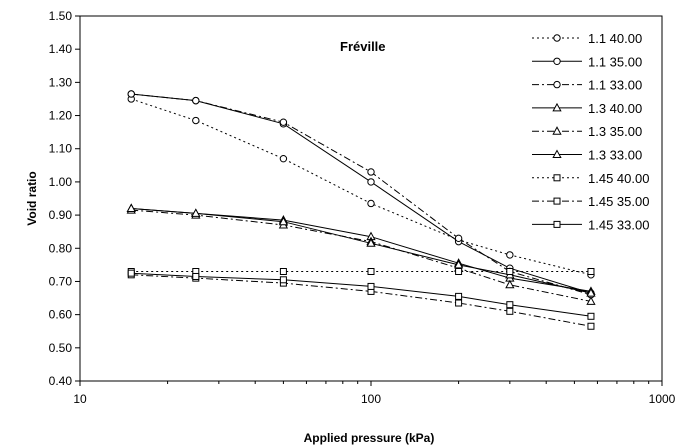 The image size is (687, 448). I want to click on y-tick-label: 0.60, so click(61, 315).